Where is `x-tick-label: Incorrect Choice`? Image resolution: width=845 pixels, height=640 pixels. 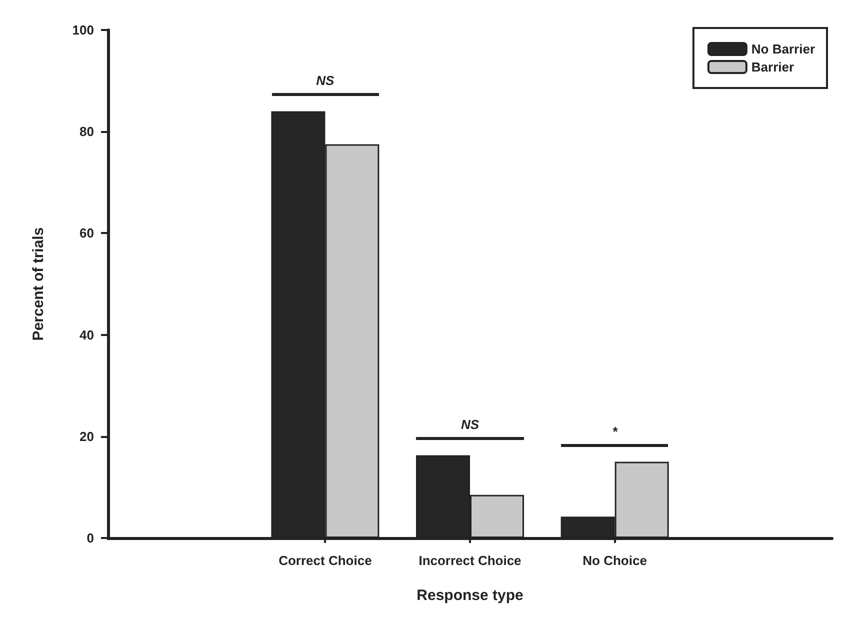
x-tick-label: Incorrect Choice is located at coordinates (470, 560).